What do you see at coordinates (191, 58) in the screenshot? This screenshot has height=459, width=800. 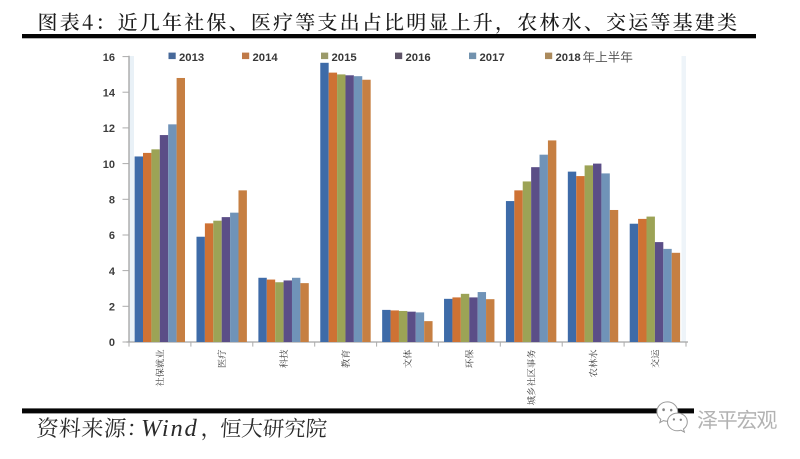 I see `svg-text: 2013` at bounding box center [191, 58].